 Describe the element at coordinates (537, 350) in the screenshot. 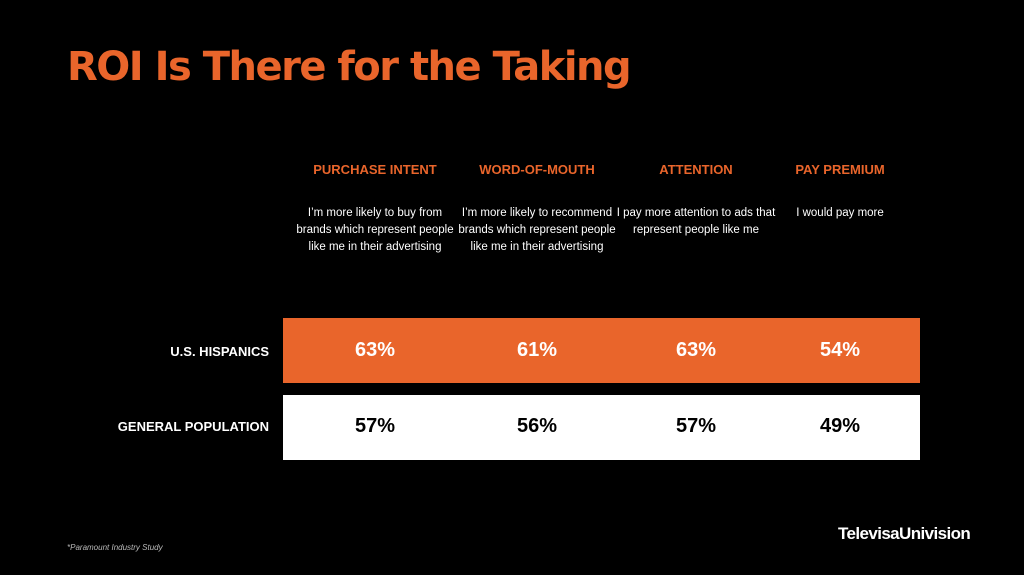

I see `value-us-hispanics-word-of-mouth: 61%` at that location.